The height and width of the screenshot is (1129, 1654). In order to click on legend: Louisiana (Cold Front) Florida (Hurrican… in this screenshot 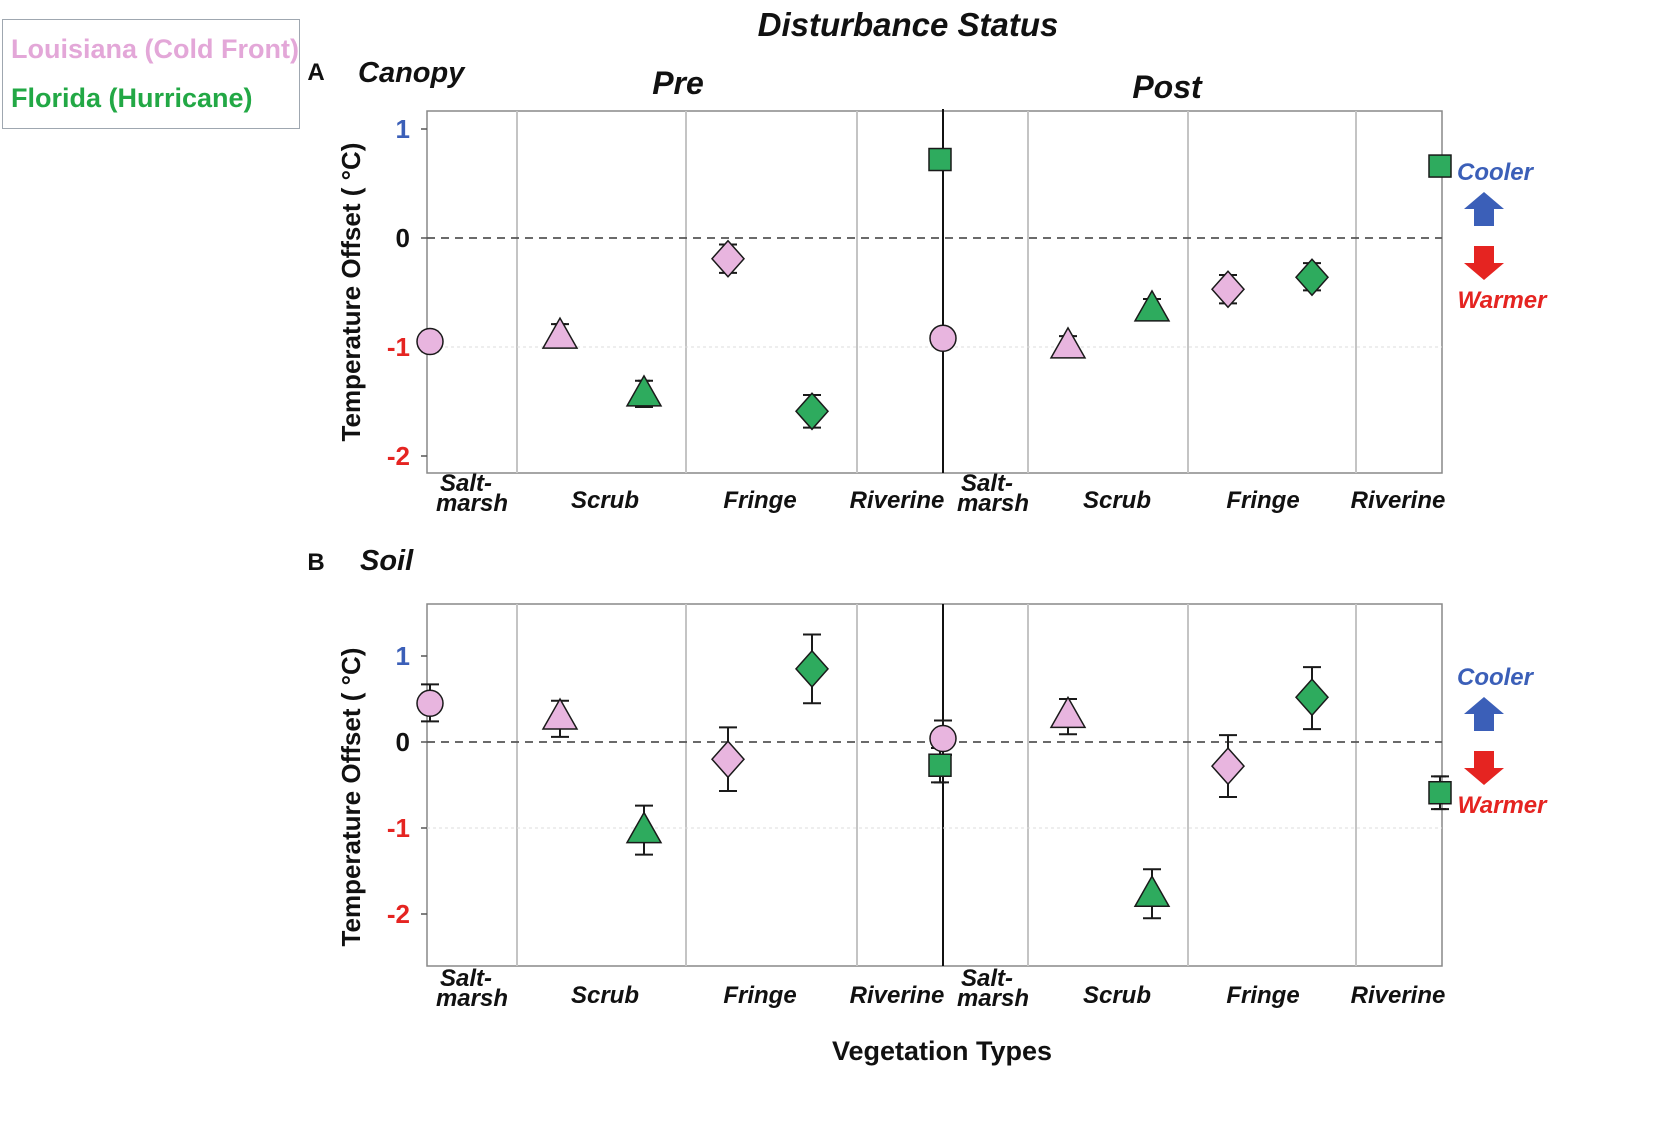, I will do `click(151, 74)`.